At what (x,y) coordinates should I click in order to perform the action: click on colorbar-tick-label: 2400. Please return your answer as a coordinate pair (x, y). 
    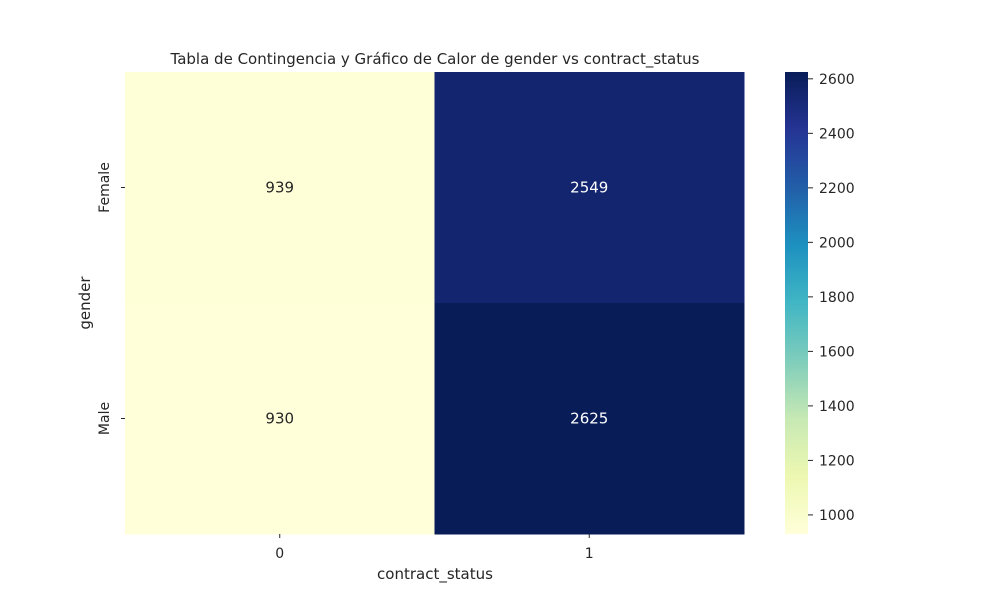
    Looking at the image, I should click on (837, 134).